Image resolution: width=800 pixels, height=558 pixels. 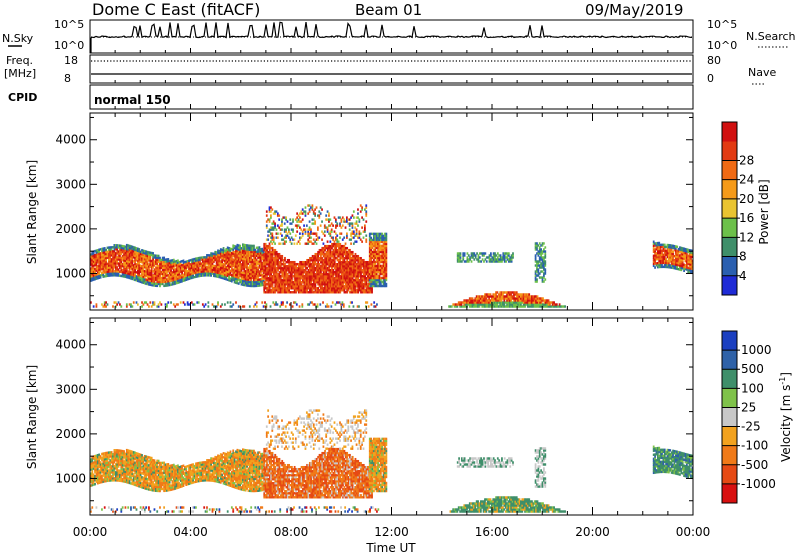 I want to click on nave-tick-bottom: 0, so click(x=710, y=78).